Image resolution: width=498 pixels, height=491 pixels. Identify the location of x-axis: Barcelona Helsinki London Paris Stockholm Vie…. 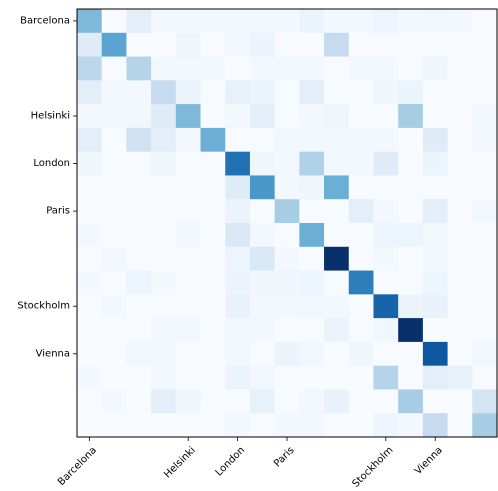
(250, 463).